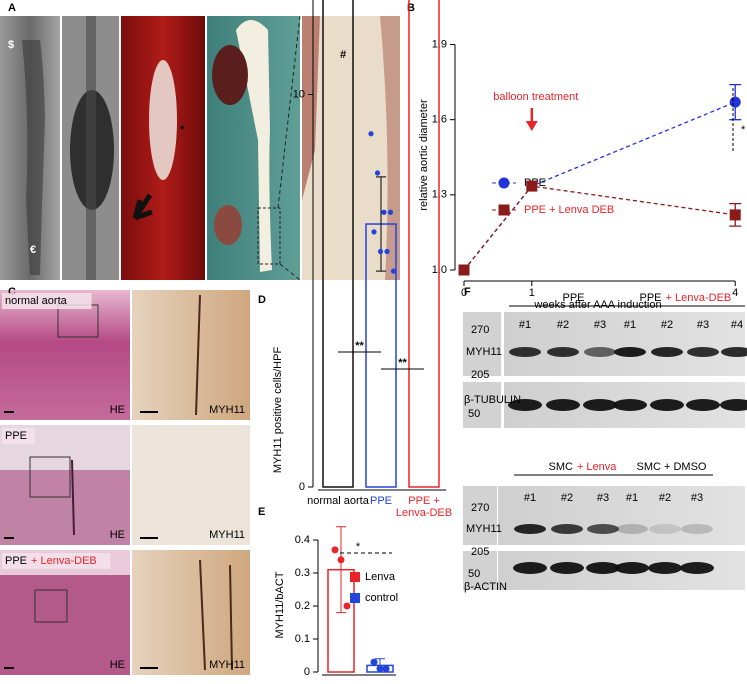 Image resolution: width=747 pixels, height=684 pixels. I want to click on group-label-part: + Lenva-DEB, so click(699, 298).